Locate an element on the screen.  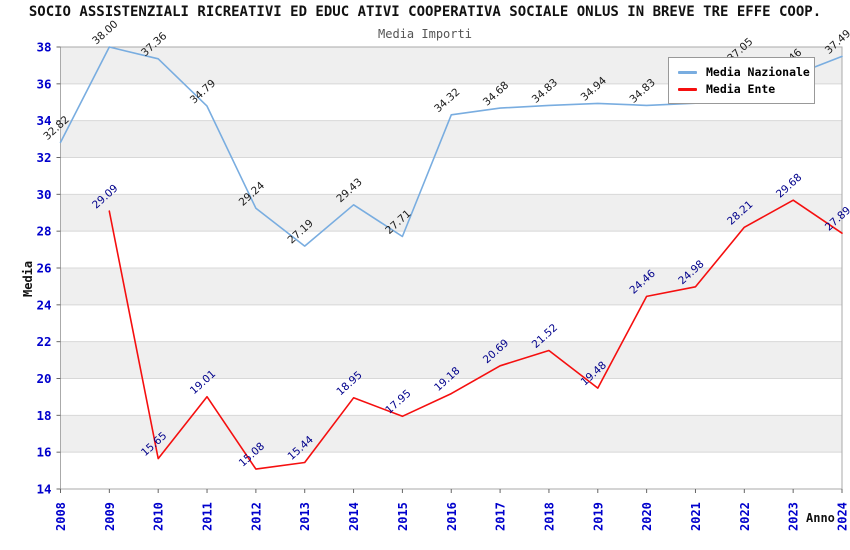
y-tick-label: 26 is located at coordinates (43, 268).